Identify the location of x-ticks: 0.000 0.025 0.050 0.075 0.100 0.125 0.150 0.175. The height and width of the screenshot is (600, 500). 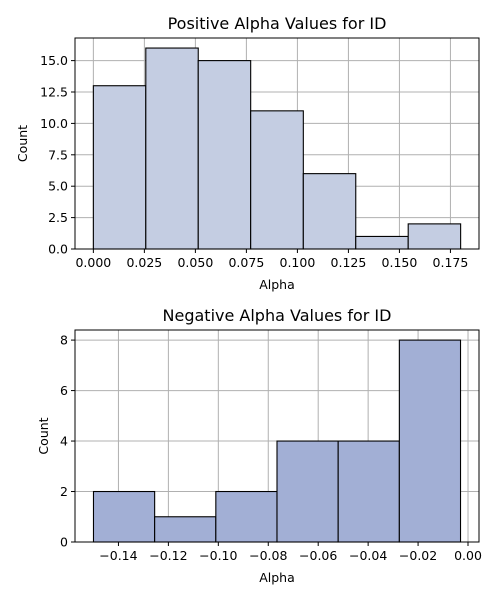
(271, 259).